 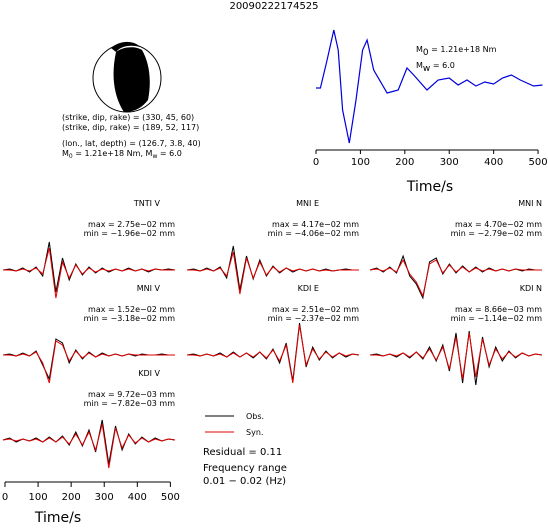 What do you see at coordinates (131, 309) in the screenshot?
I see `max-label: max = 1.52e−02 mm` at bounding box center [131, 309].